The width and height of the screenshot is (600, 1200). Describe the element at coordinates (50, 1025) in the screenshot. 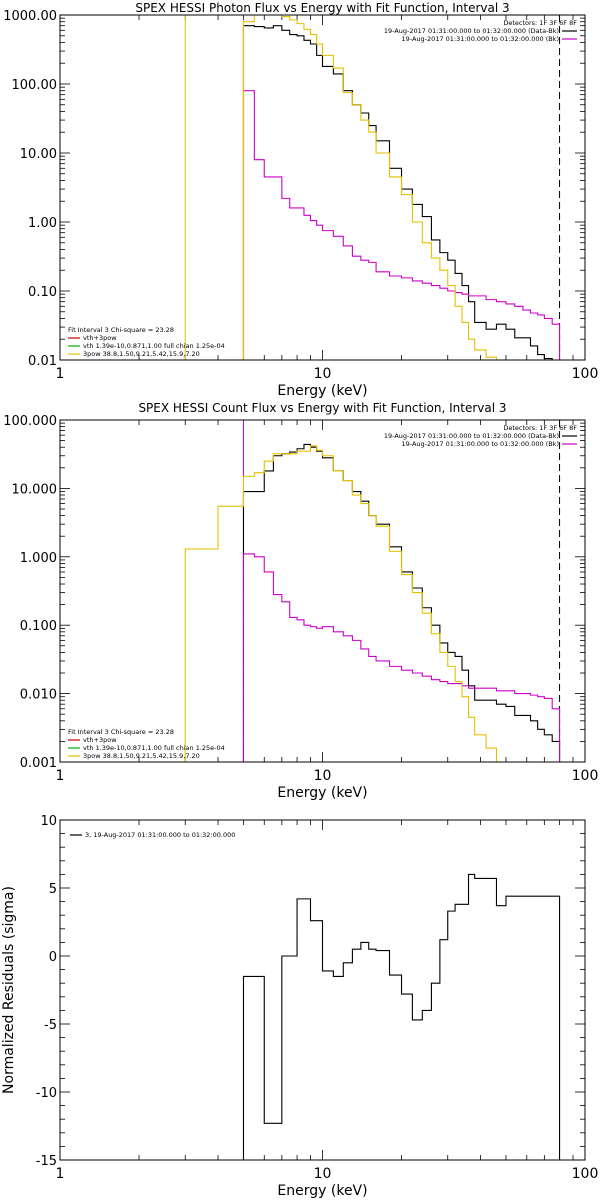

I see `y-tick-label: -5` at that location.